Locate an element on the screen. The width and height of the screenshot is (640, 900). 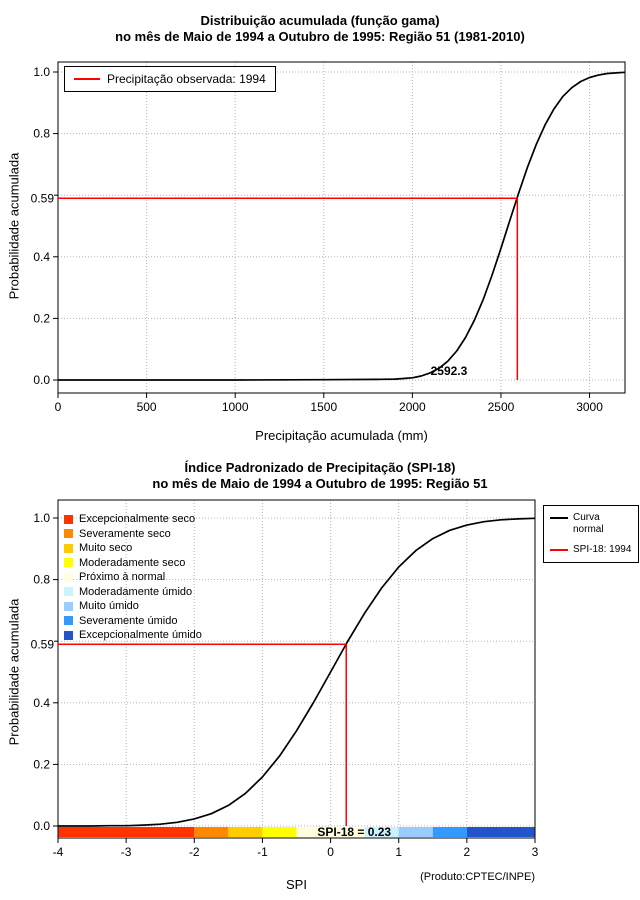
svg-text: 3000 is located at coordinates (589, 407).